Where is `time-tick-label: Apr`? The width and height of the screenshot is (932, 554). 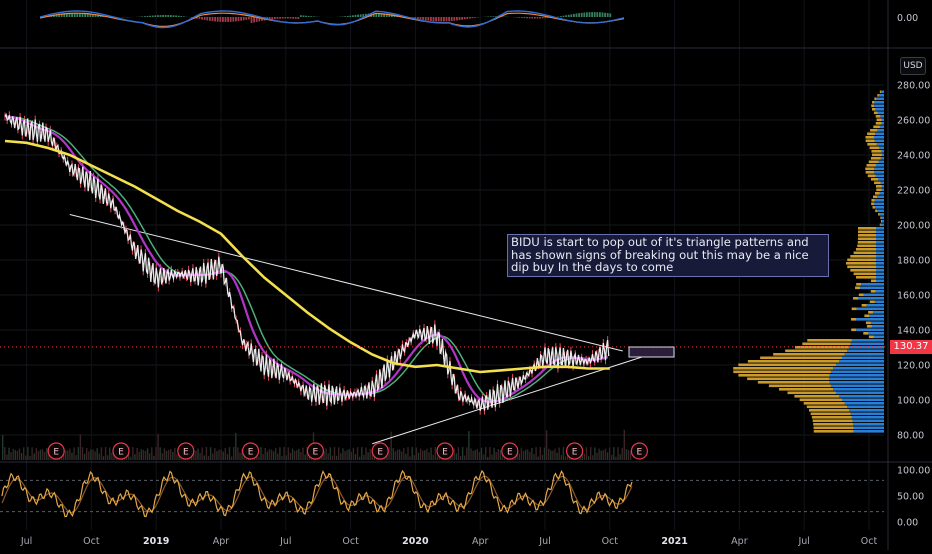
time-tick-label: Apr is located at coordinates (739, 541).